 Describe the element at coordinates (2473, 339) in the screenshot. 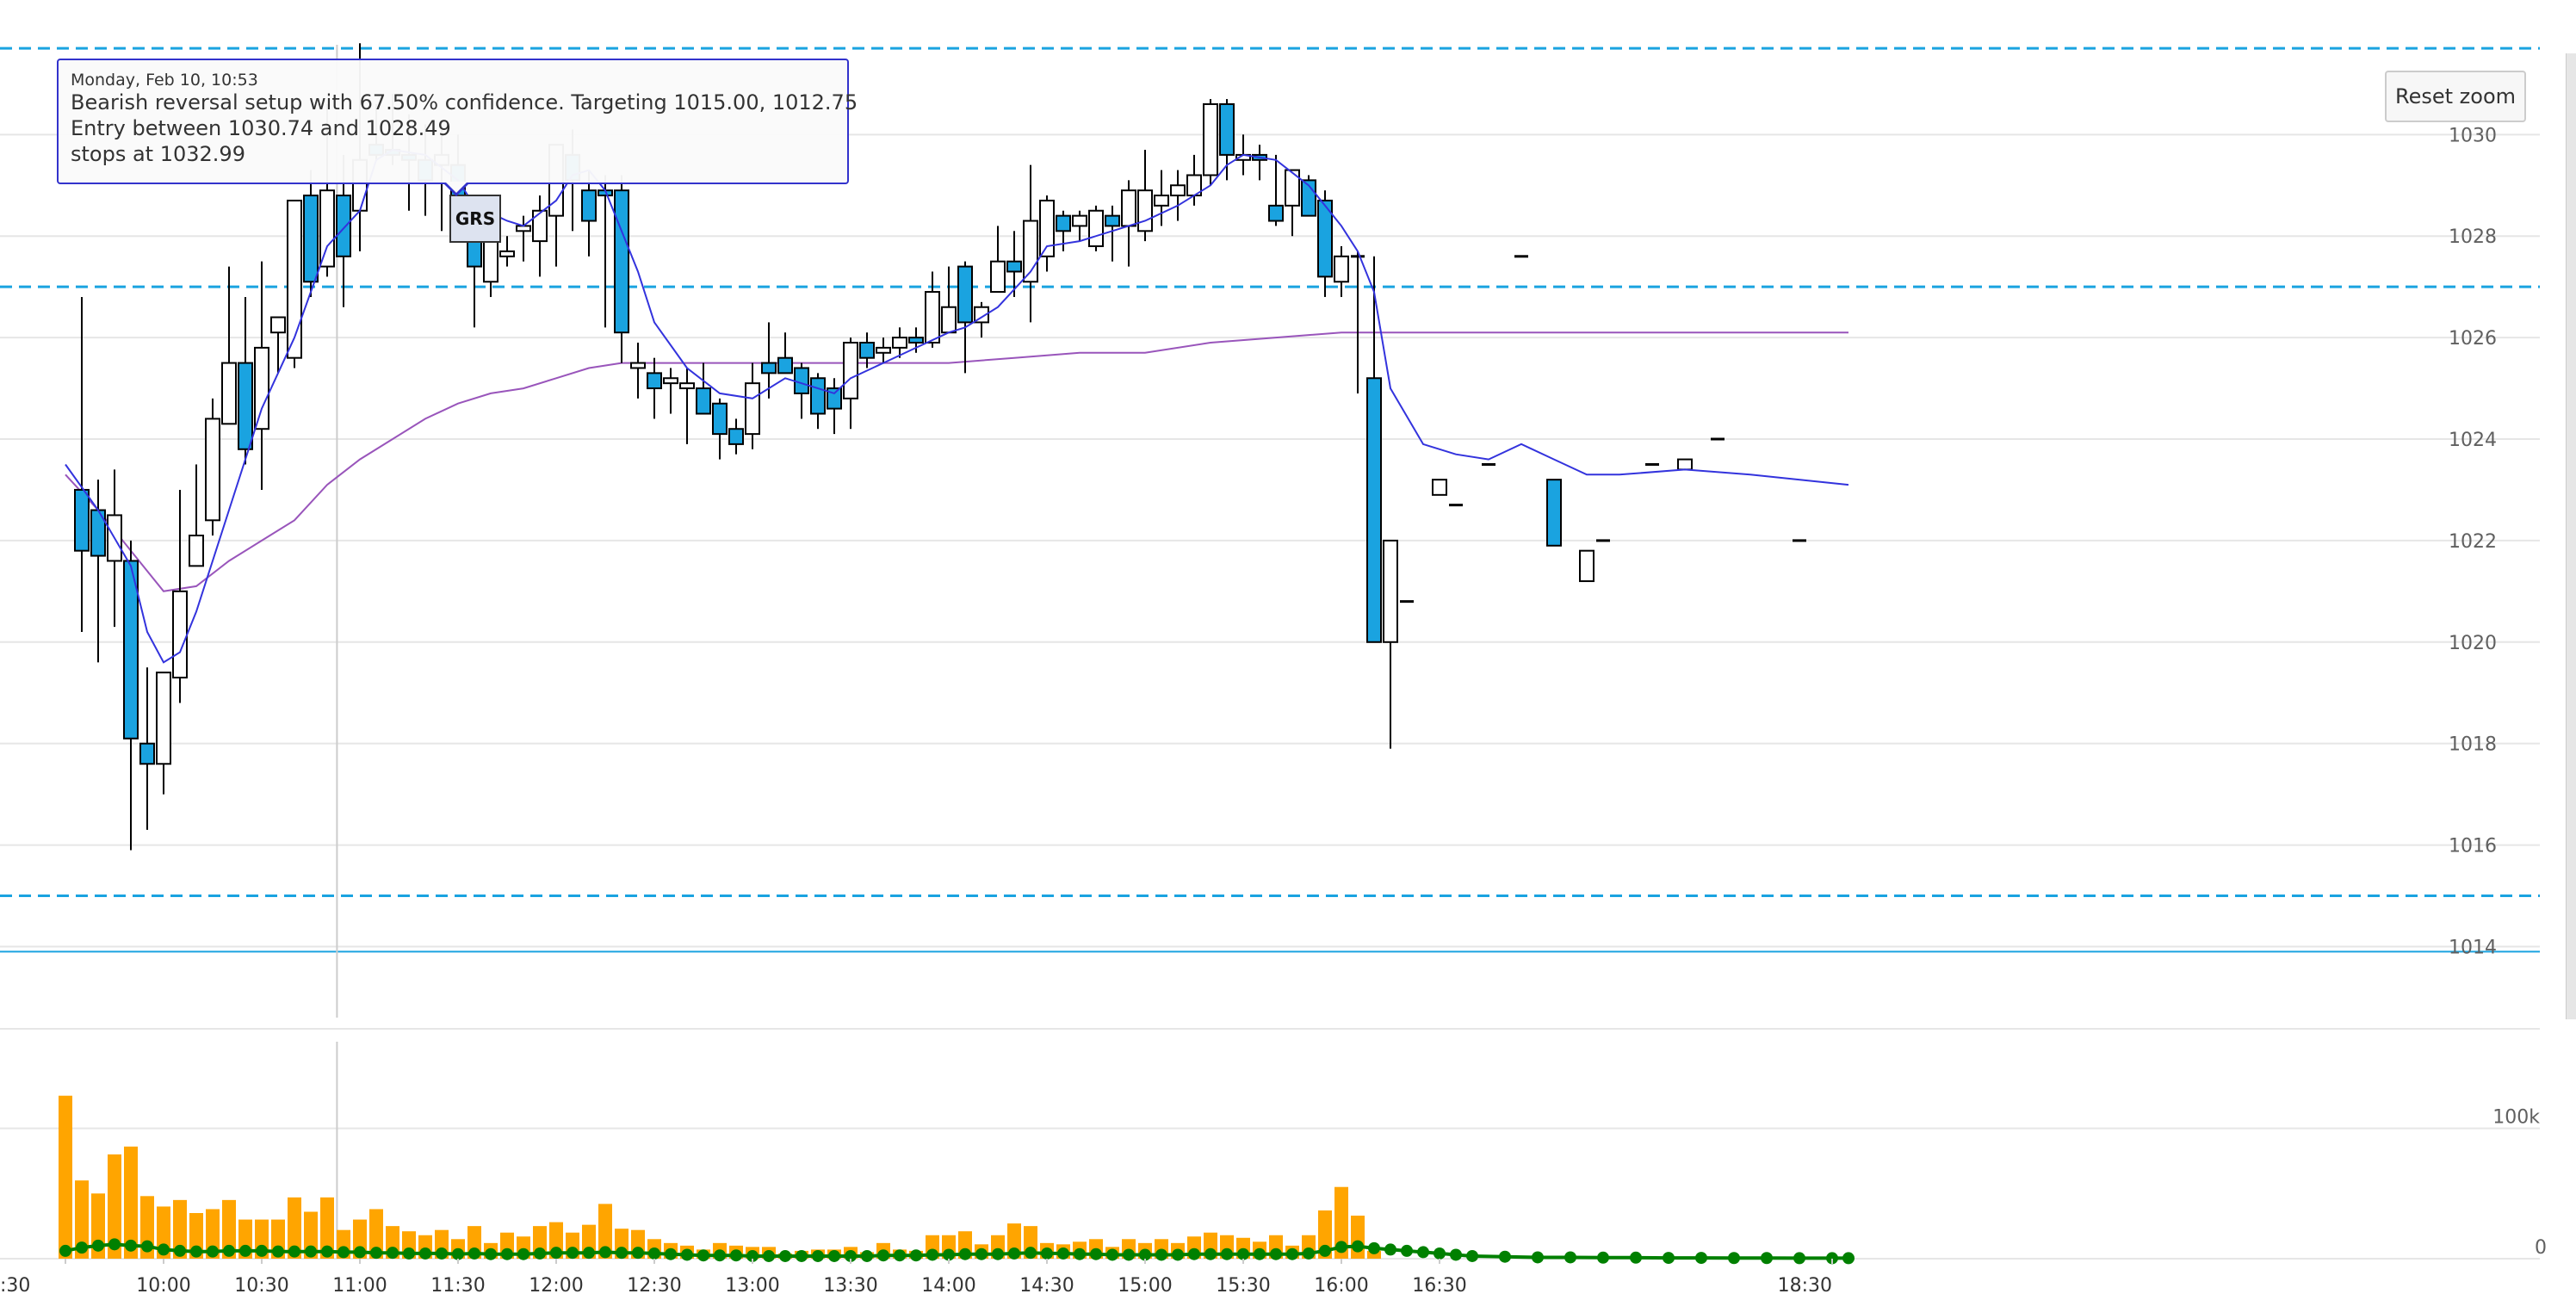

I see `price-tick-label: 1026` at that location.